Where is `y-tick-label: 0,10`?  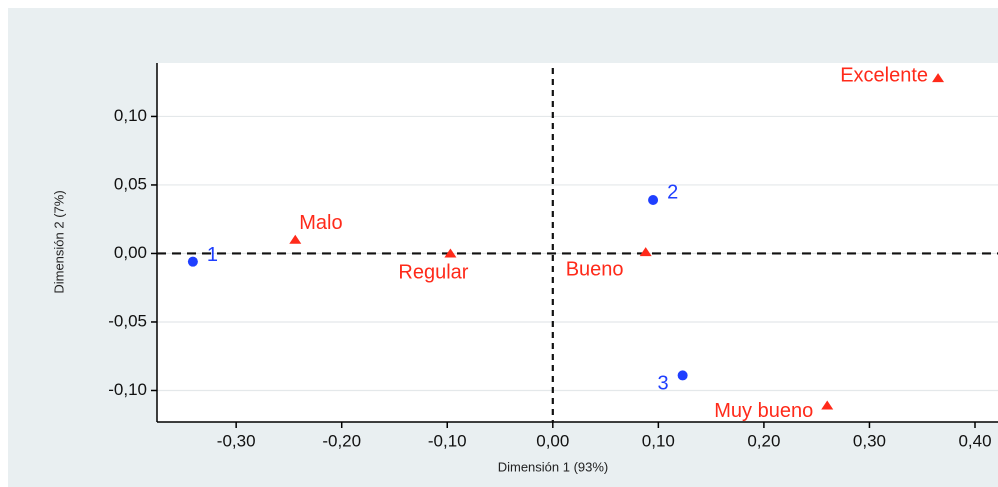 y-tick-label: 0,10 is located at coordinates (130, 115).